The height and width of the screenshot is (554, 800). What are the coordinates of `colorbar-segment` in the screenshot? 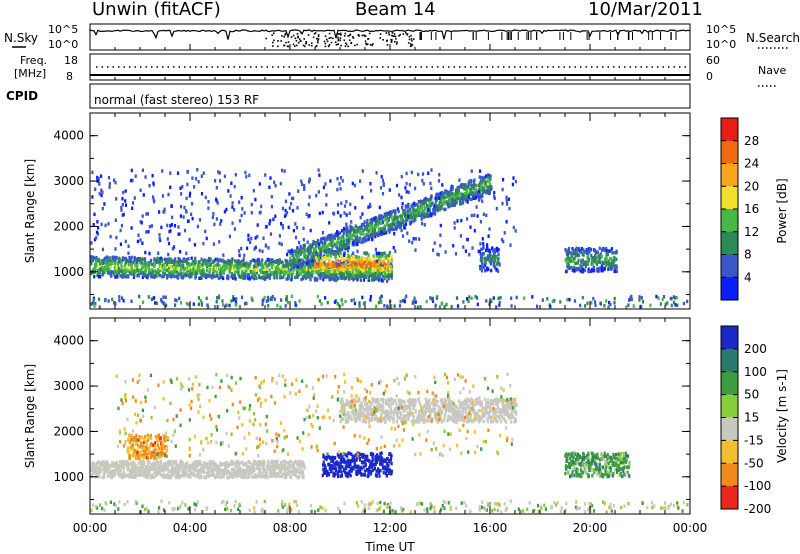 It's located at (729, 289).